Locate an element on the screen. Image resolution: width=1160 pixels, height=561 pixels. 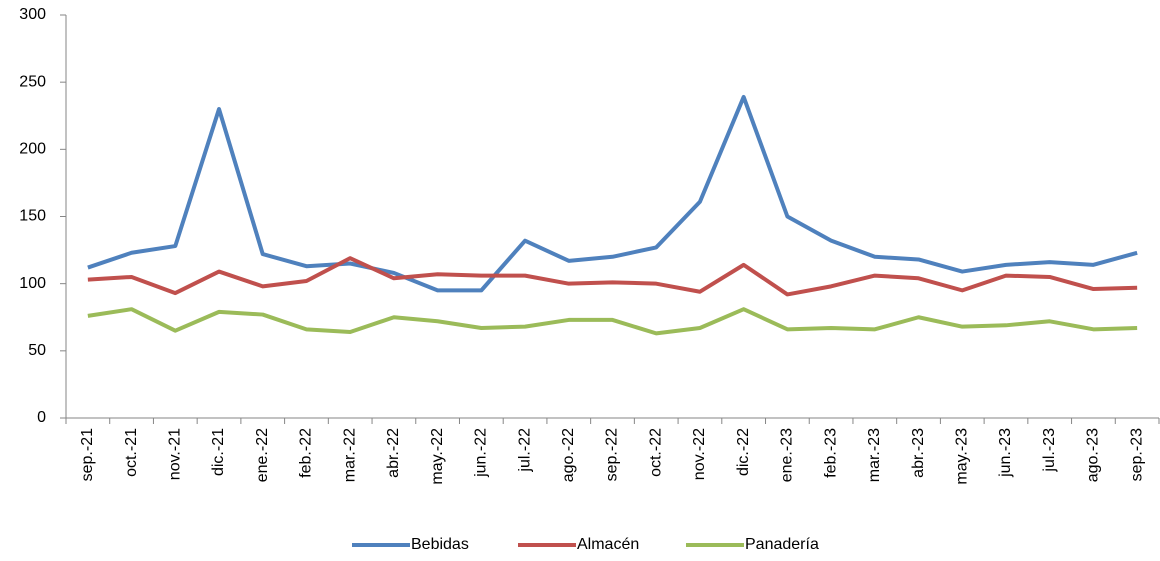
legend-item: Panadería is located at coordinates (752, 544).